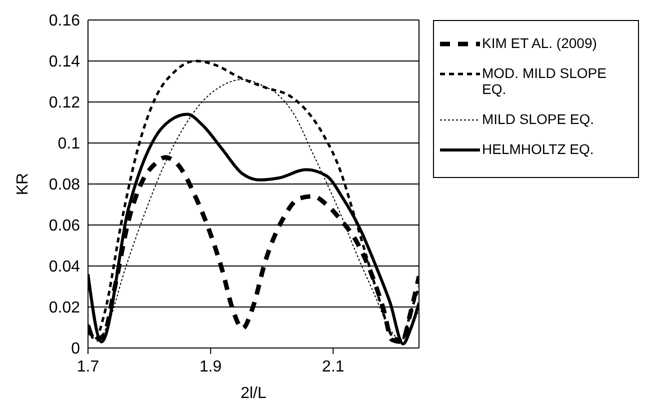  I want to click on y-tick-label: 0.06, so click(64, 226).